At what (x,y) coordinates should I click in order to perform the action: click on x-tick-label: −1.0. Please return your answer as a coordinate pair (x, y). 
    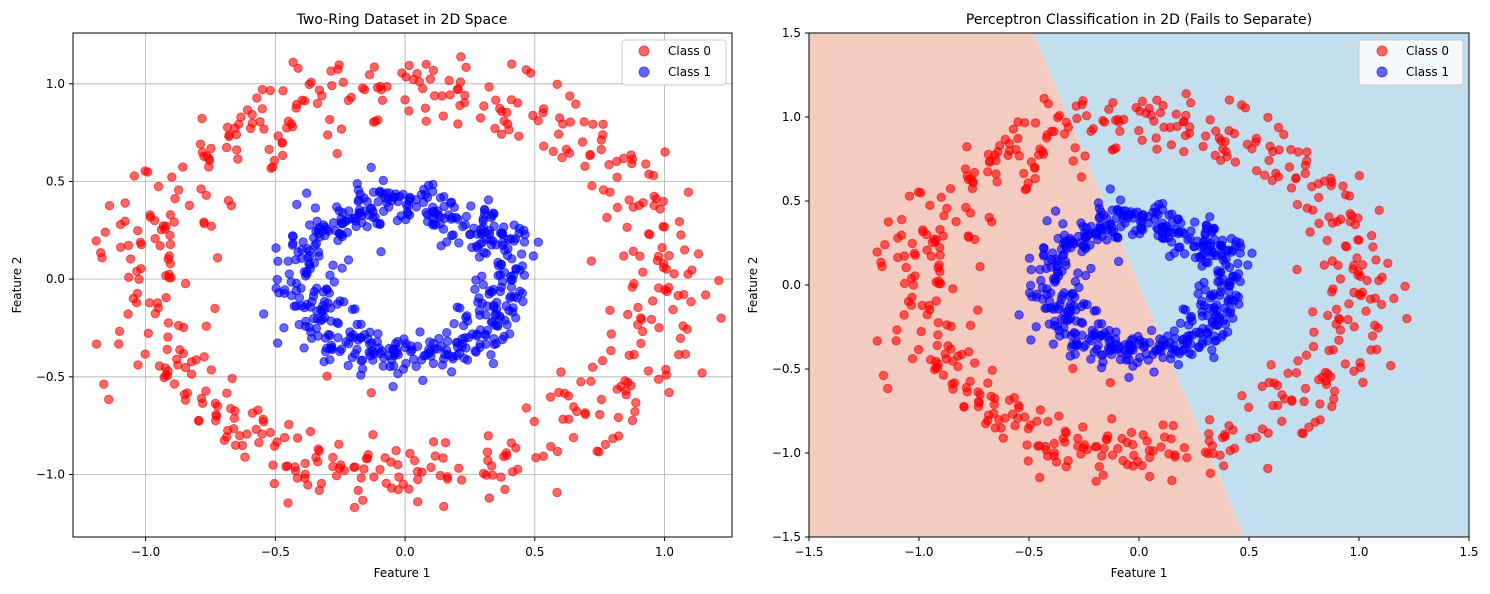
    Looking at the image, I should click on (145, 552).